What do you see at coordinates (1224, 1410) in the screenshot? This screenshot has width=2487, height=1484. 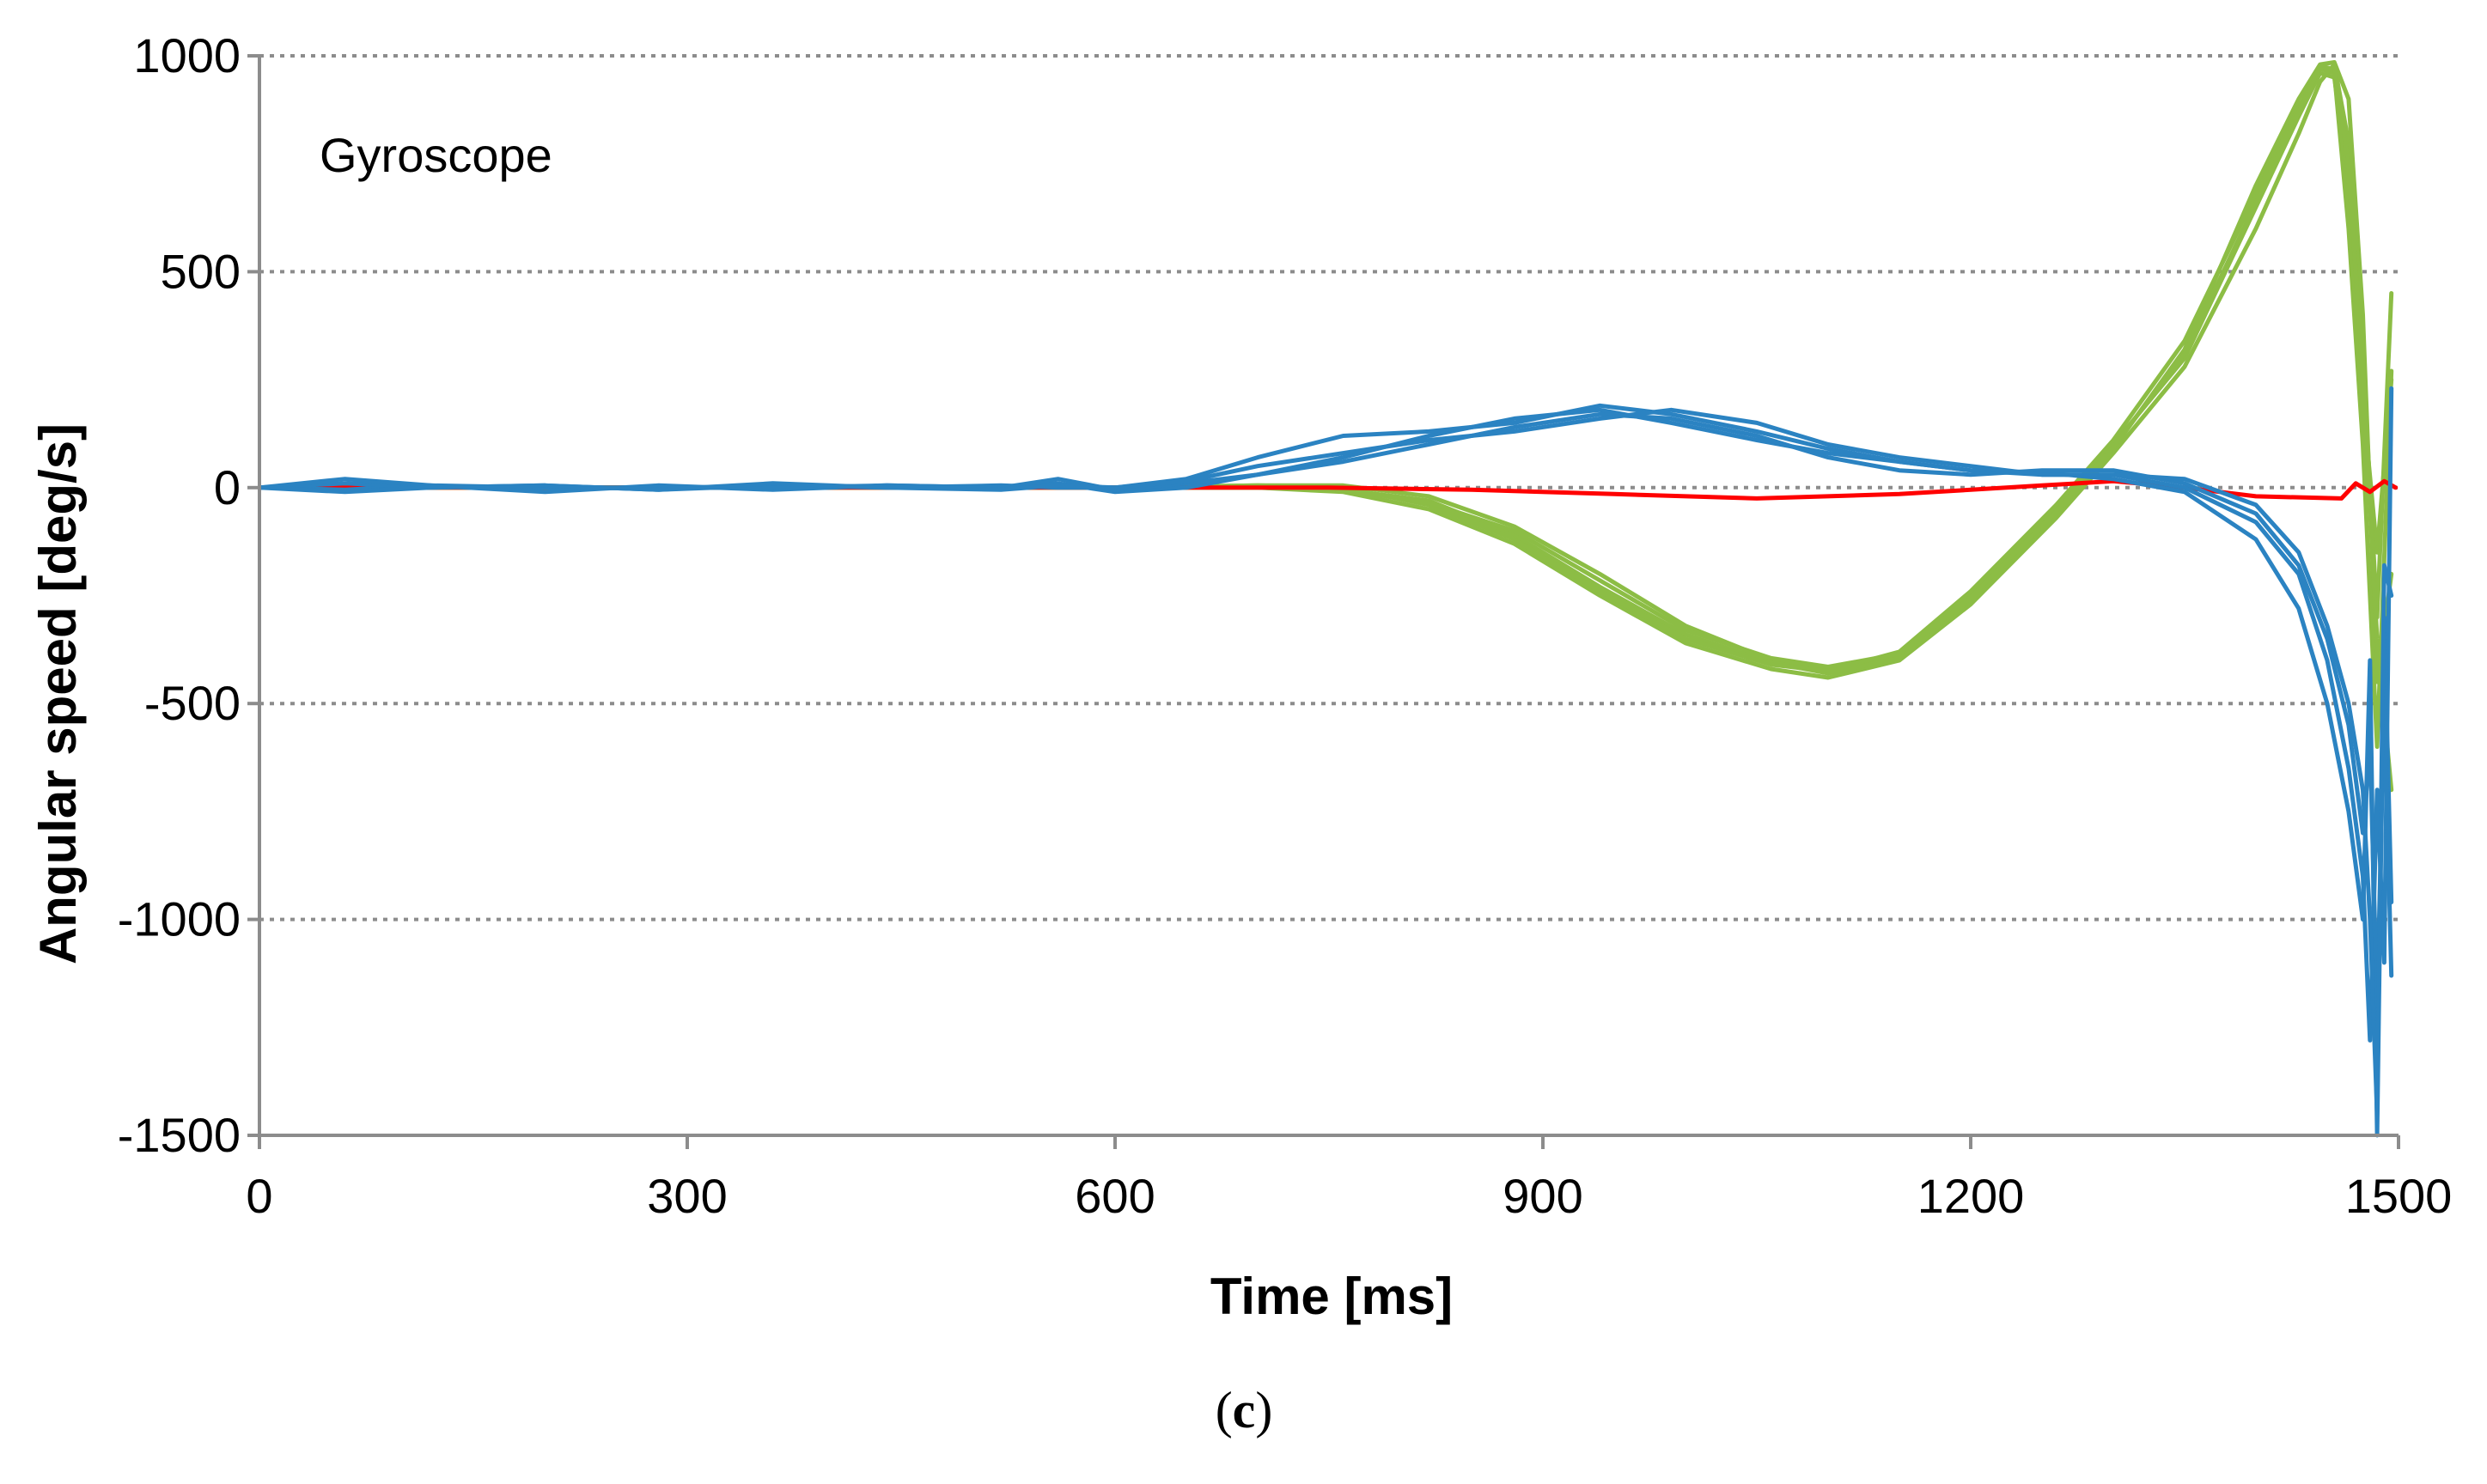 I see `caption-open-paren: (` at bounding box center [1224, 1410].